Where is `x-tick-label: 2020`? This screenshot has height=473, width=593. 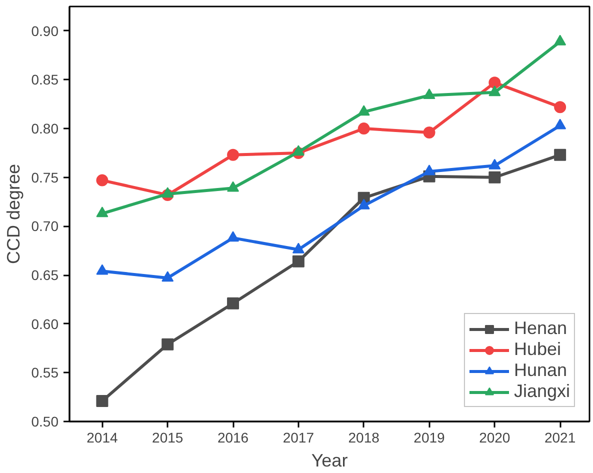 x-tick-label: 2020 is located at coordinates (494, 438).